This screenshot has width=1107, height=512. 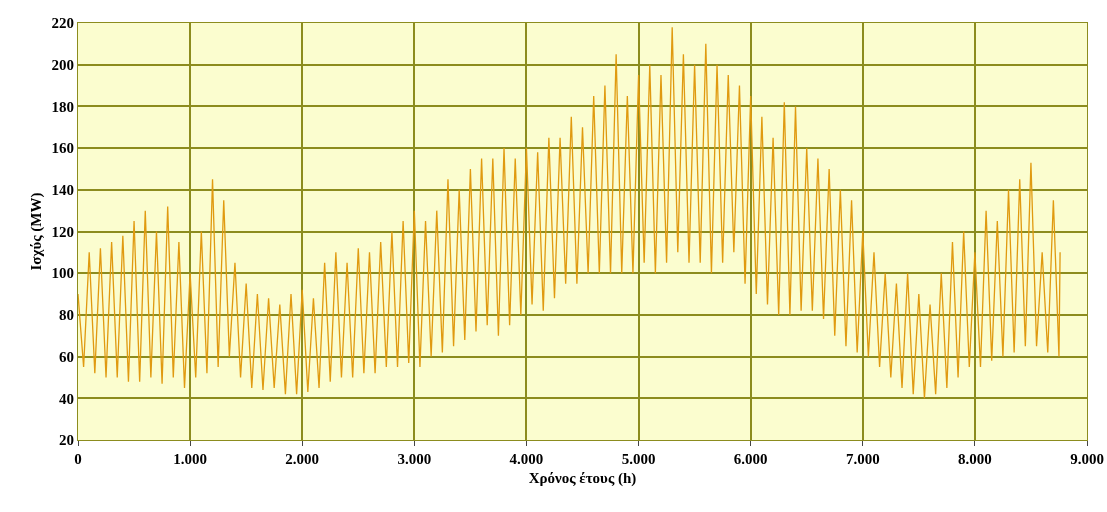 I want to click on x-tick-label: 5.000, so click(x=638, y=459).